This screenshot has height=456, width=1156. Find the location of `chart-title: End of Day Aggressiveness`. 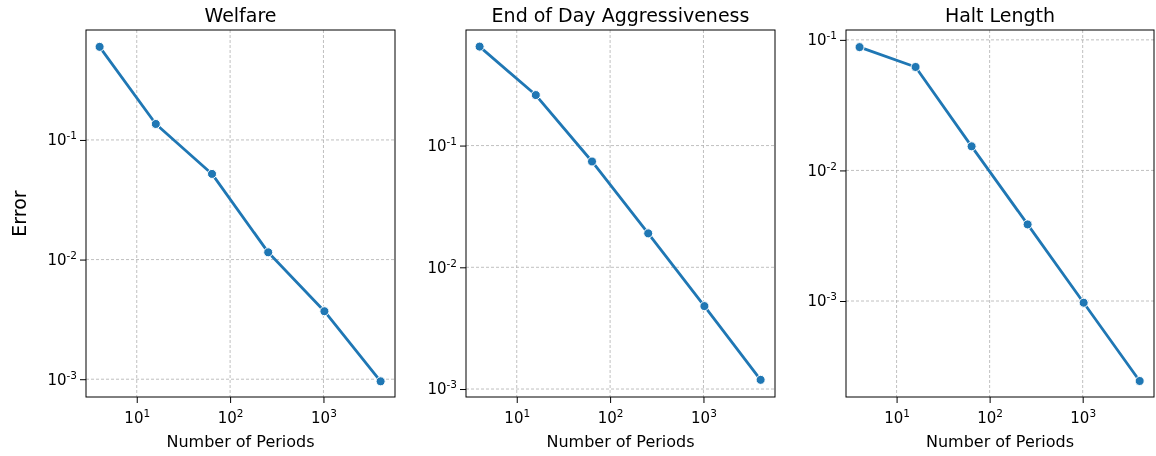

chart-title: End of Day Aggressiveness is located at coordinates (620, 15).